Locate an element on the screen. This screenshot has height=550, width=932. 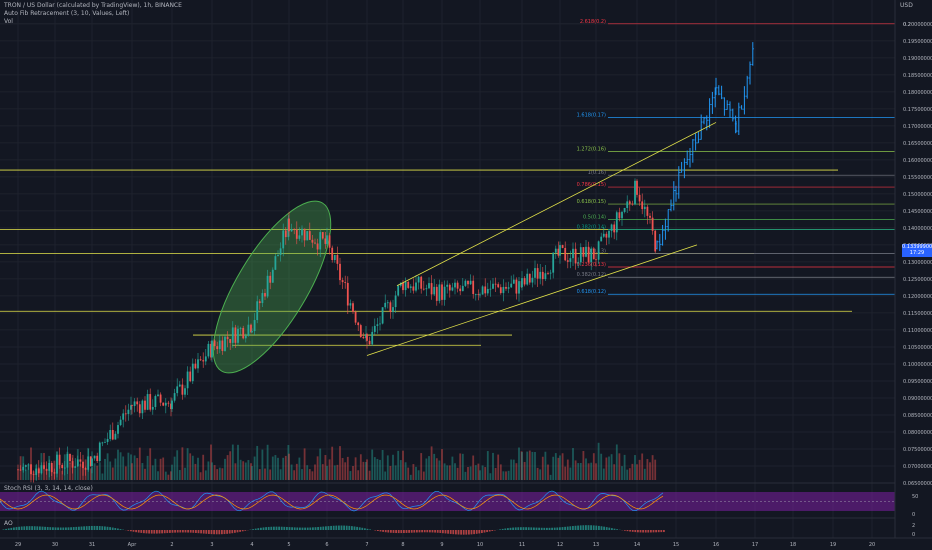
ao-indicator-label: AO is located at coordinates (8, 523).